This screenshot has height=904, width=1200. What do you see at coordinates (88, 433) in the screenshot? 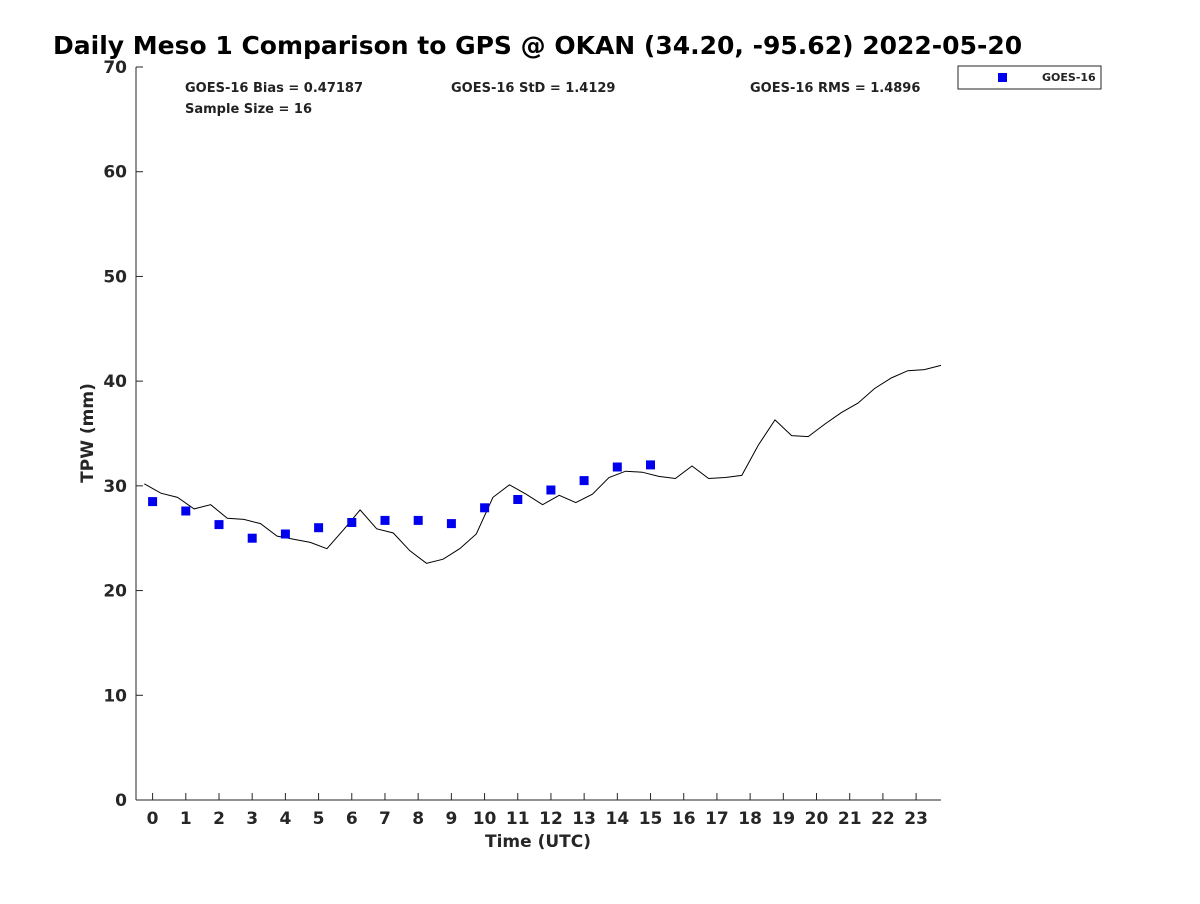
I see `y-axis-label: TPW (mm)` at bounding box center [88, 433].